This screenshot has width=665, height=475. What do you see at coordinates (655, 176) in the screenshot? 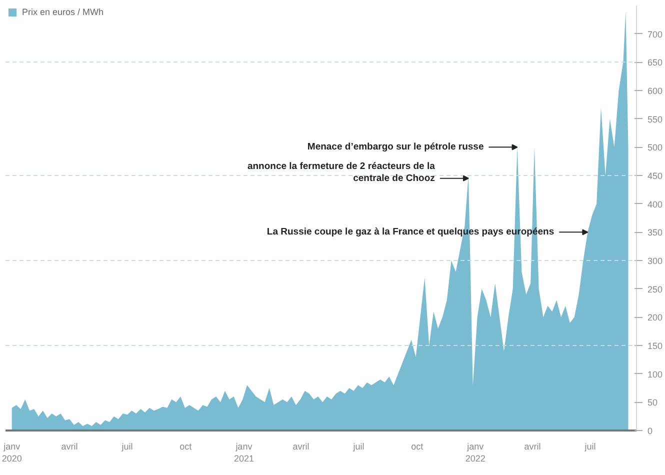
I see `y-tick-label: 450` at bounding box center [655, 176].